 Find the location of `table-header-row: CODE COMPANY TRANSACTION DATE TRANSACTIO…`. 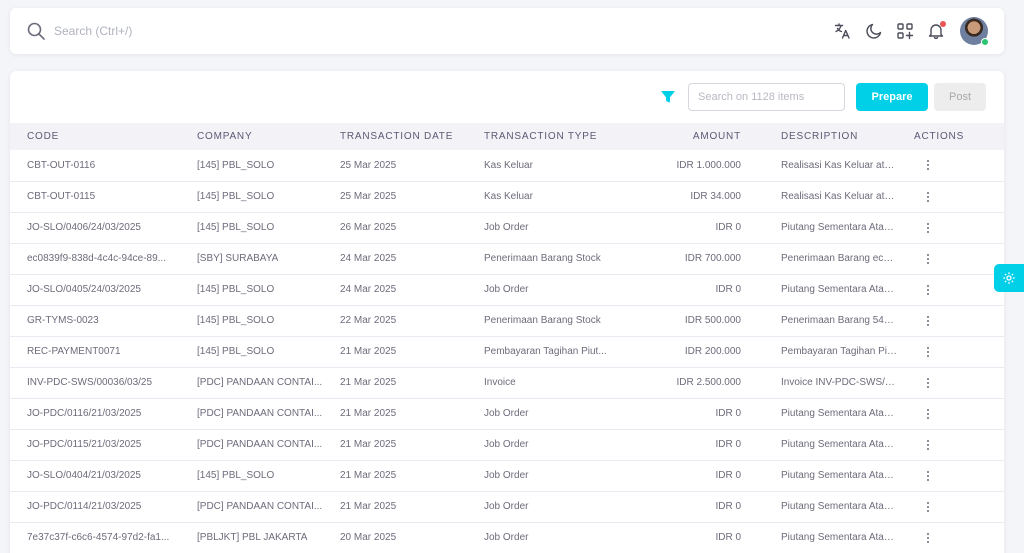

table-header-row: CODE COMPANY TRANSACTION DATE TRANSACTIO… is located at coordinates (507, 136).